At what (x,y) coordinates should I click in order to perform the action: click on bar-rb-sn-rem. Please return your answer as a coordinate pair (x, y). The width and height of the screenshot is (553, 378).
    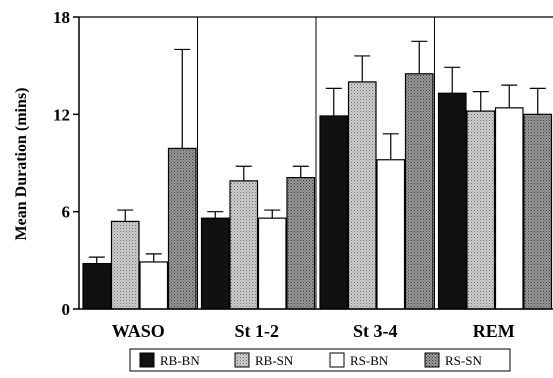
    Looking at the image, I should click on (481, 210).